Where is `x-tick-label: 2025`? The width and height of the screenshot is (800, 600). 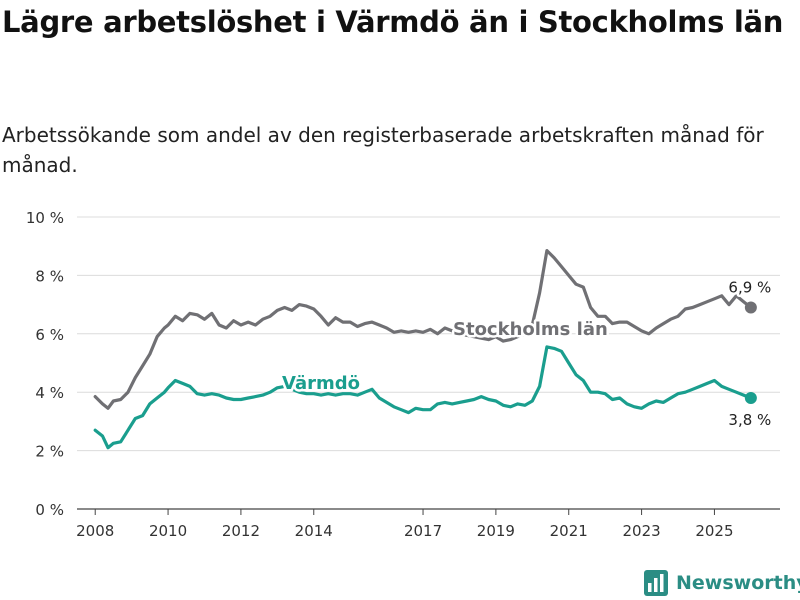
x-tick-label: 2025 is located at coordinates (714, 531).